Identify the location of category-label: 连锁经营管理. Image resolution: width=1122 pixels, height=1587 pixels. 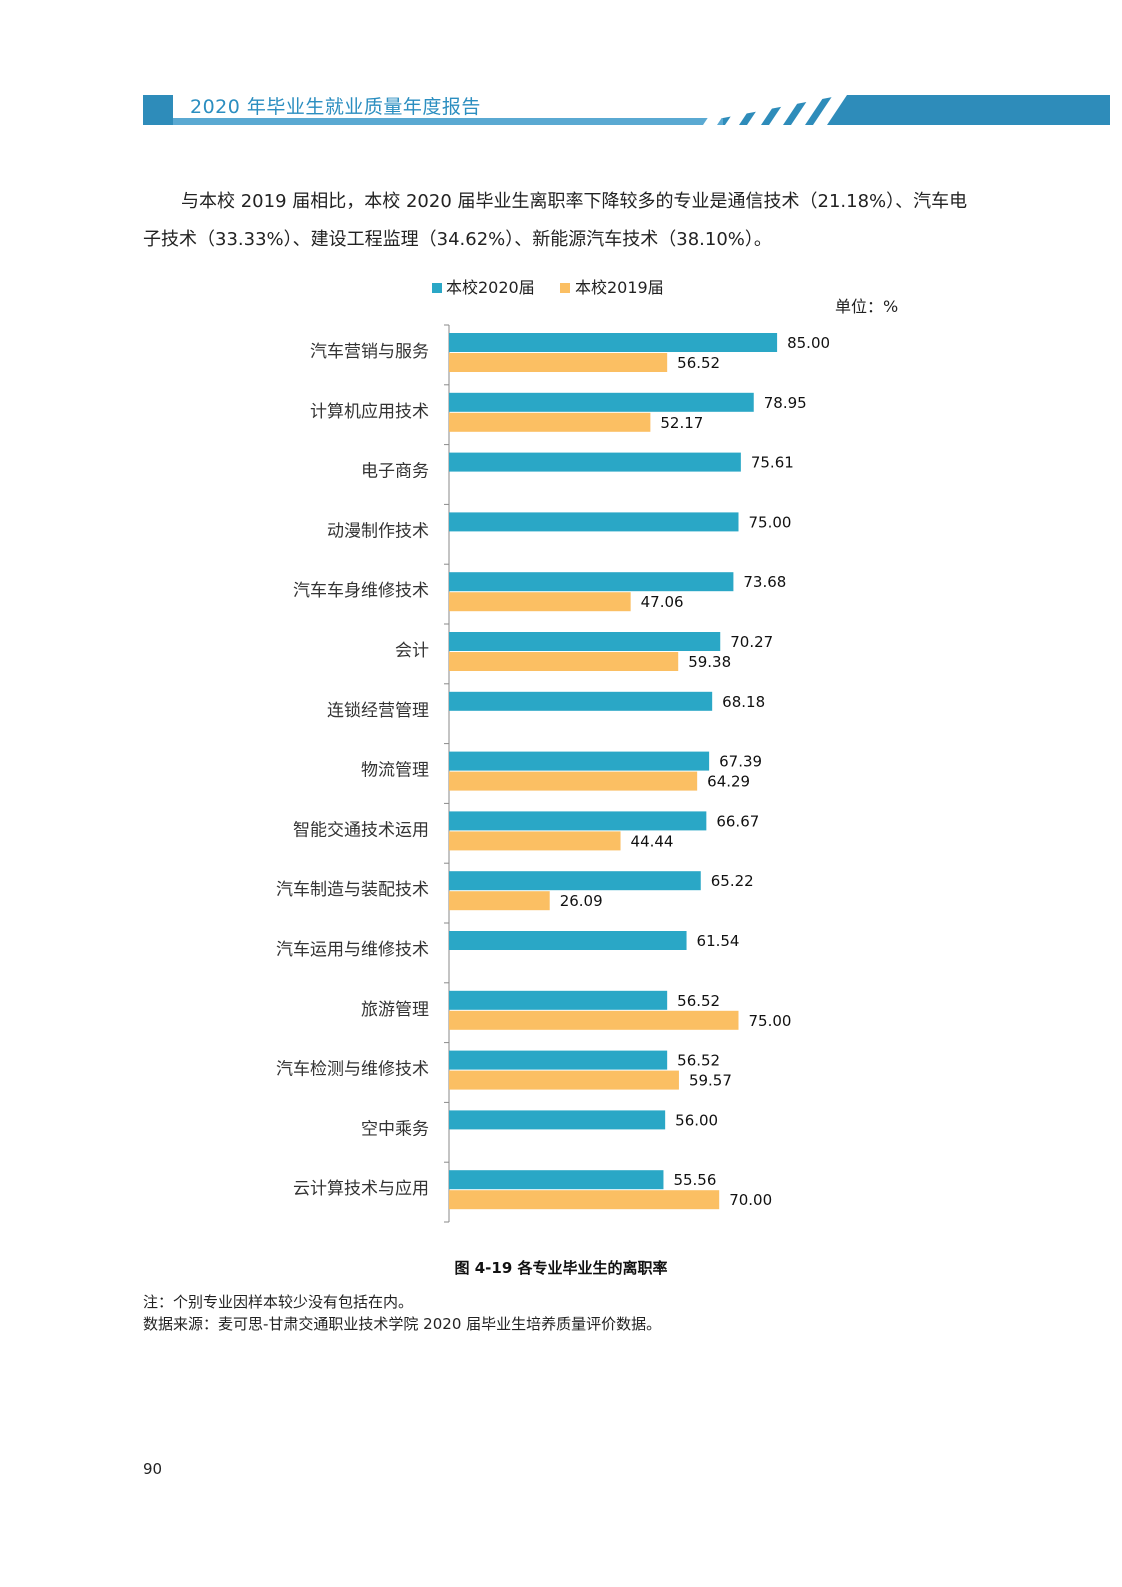
(378, 711).